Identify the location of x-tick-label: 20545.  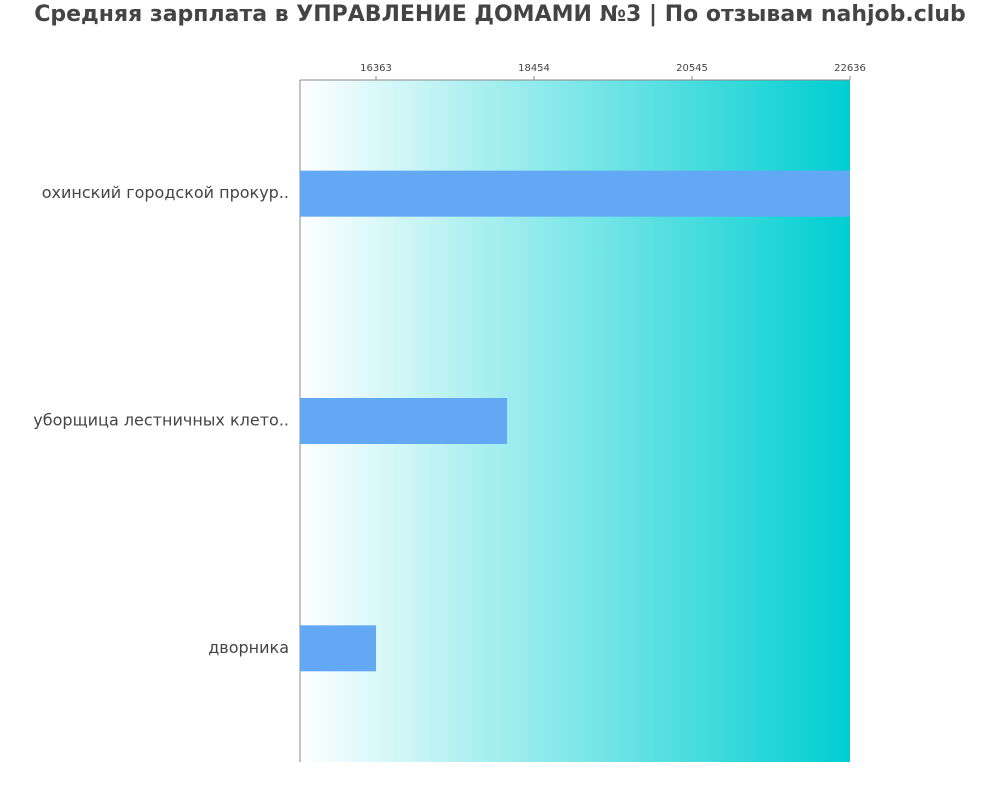
(692, 68).